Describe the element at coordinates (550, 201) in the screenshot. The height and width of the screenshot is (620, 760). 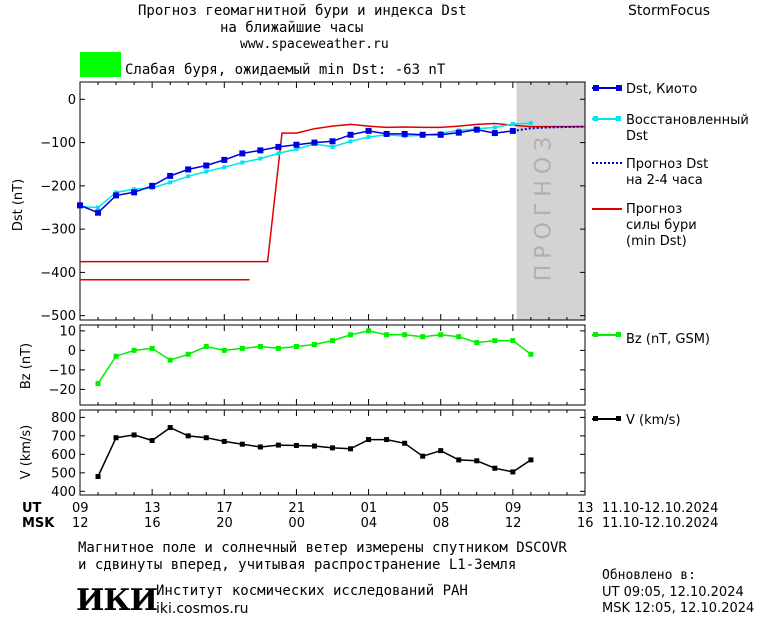
I see `forecast-zone` at that location.